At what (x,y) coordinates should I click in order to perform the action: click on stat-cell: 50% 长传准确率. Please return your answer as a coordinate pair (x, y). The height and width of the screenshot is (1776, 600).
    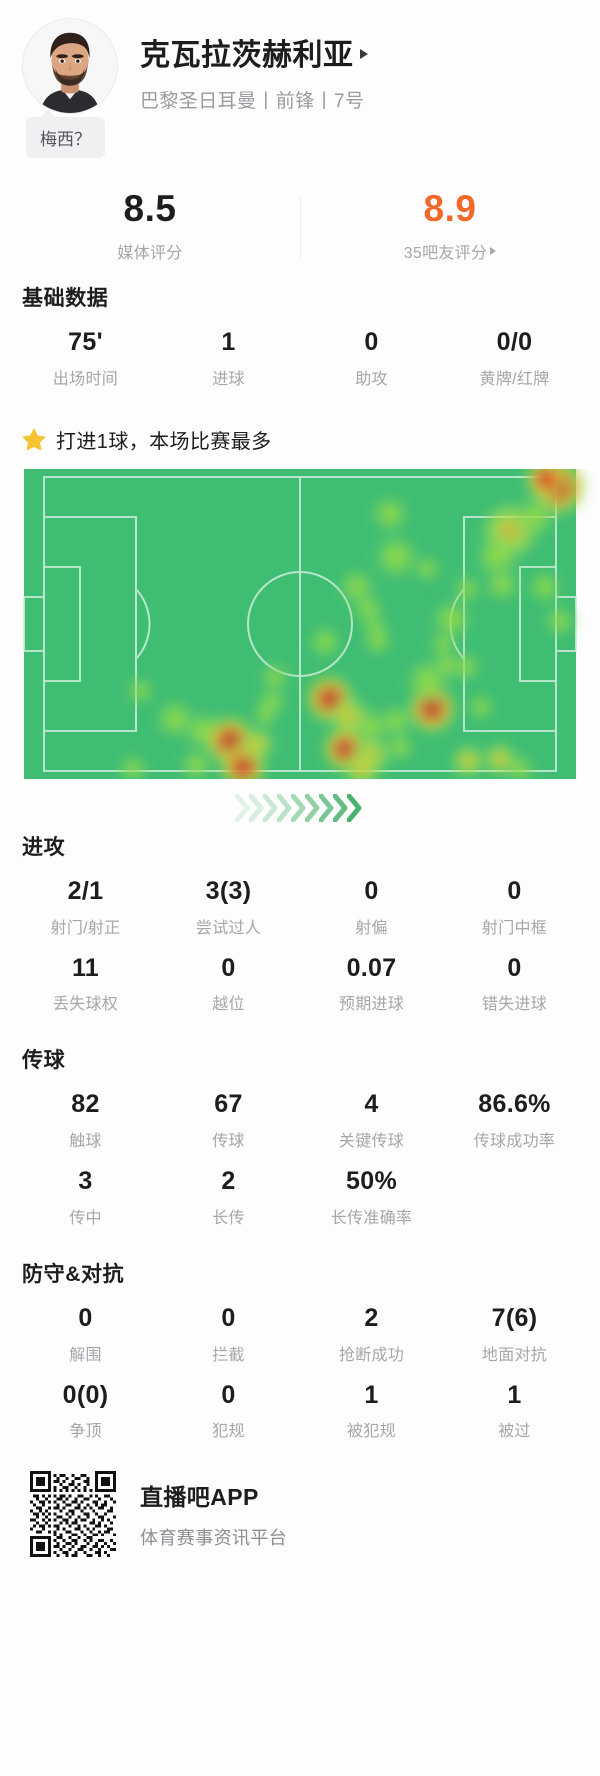
    Looking at the image, I should click on (371, 1189).